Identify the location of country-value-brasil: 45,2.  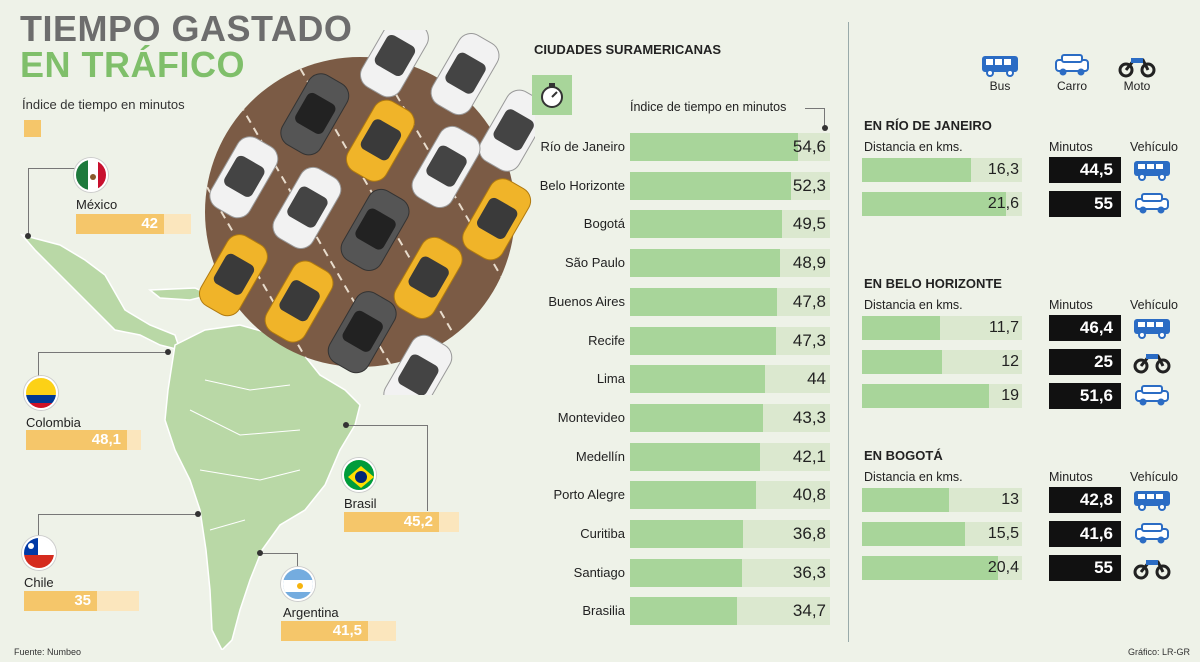
(418, 521).